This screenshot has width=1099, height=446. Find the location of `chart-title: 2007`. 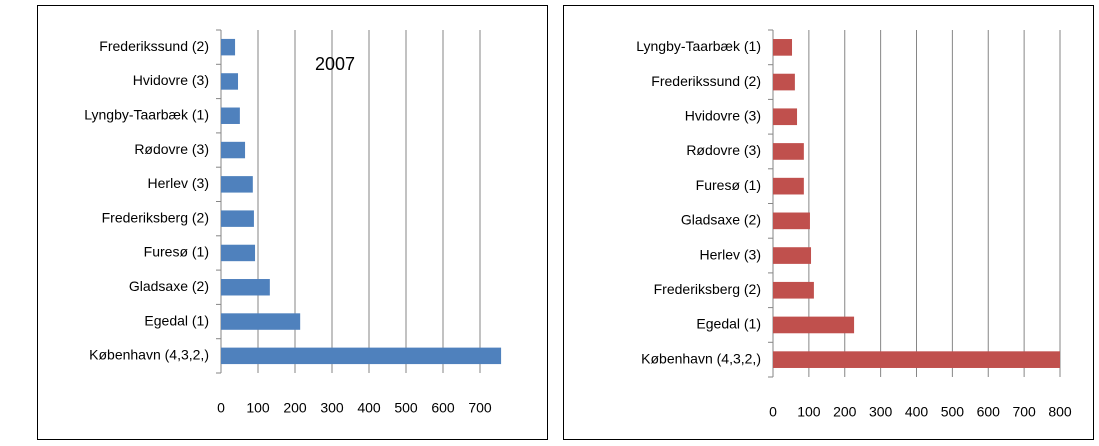

chart-title: 2007 is located at coordinates (335, 64).